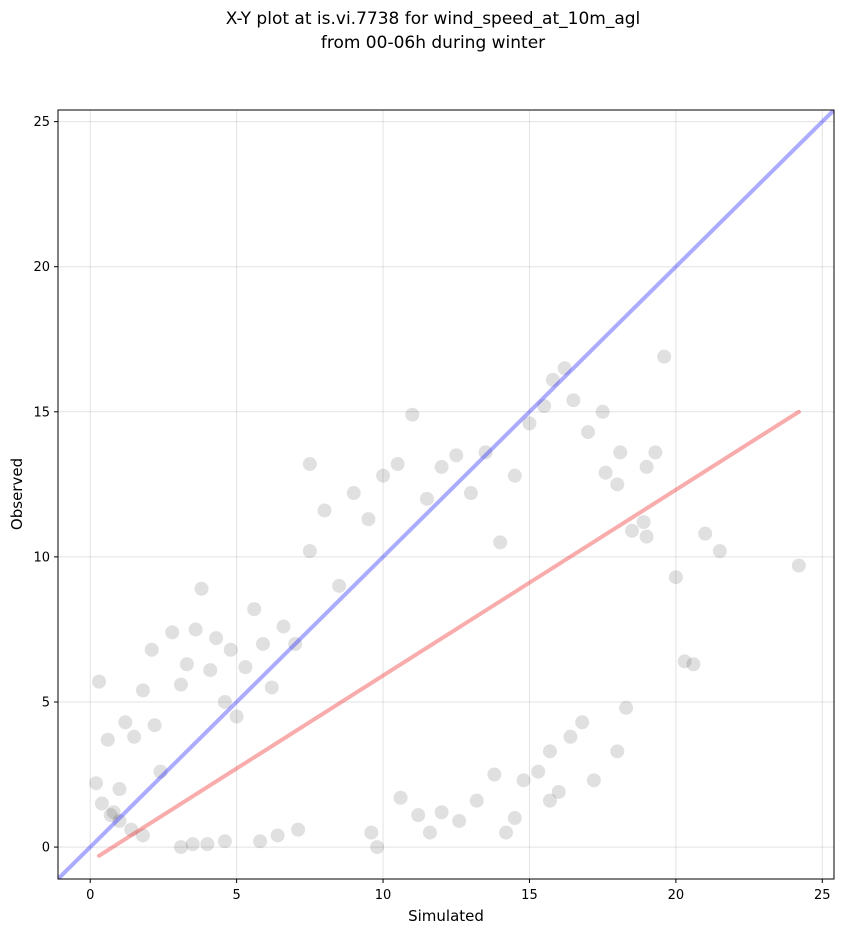 This screenshot has height=934, width=843. Describe the element at coordinates (529, 895) in the screenshot. I see `x-tick-label: 15` at that location.